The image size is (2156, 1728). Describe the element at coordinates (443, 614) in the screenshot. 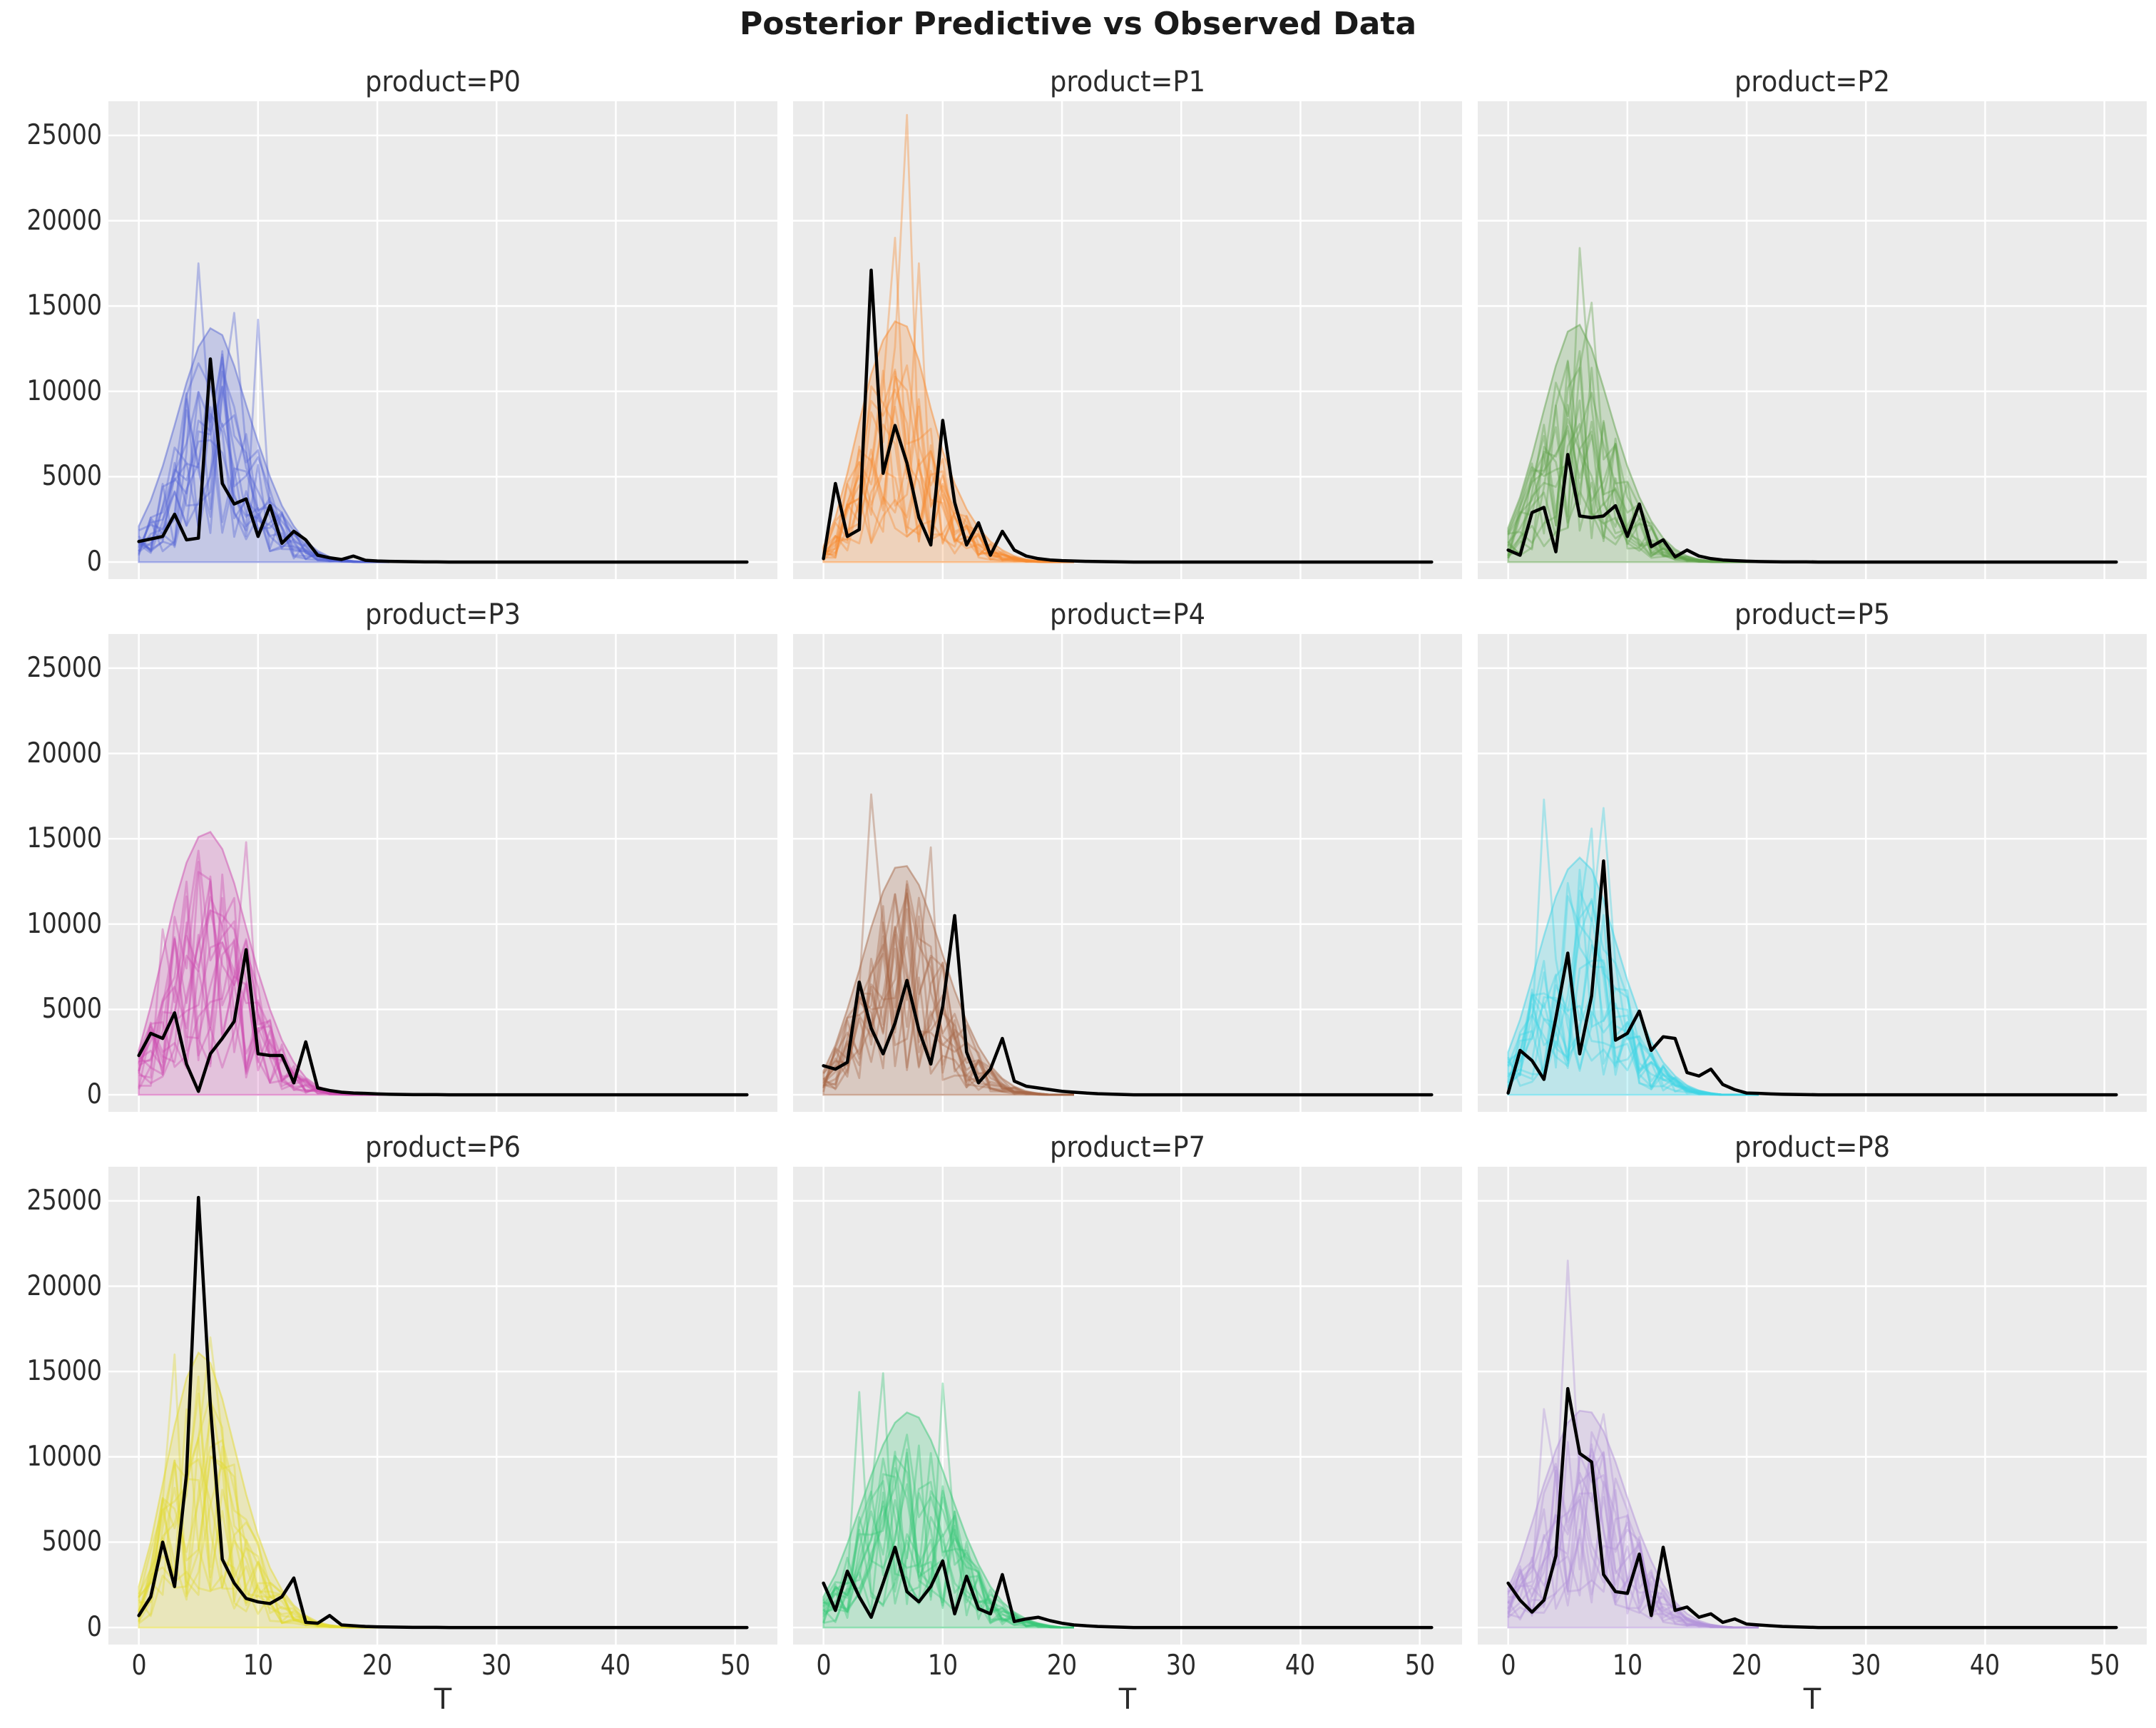

I see `subplot-title: product=P3` at that location.